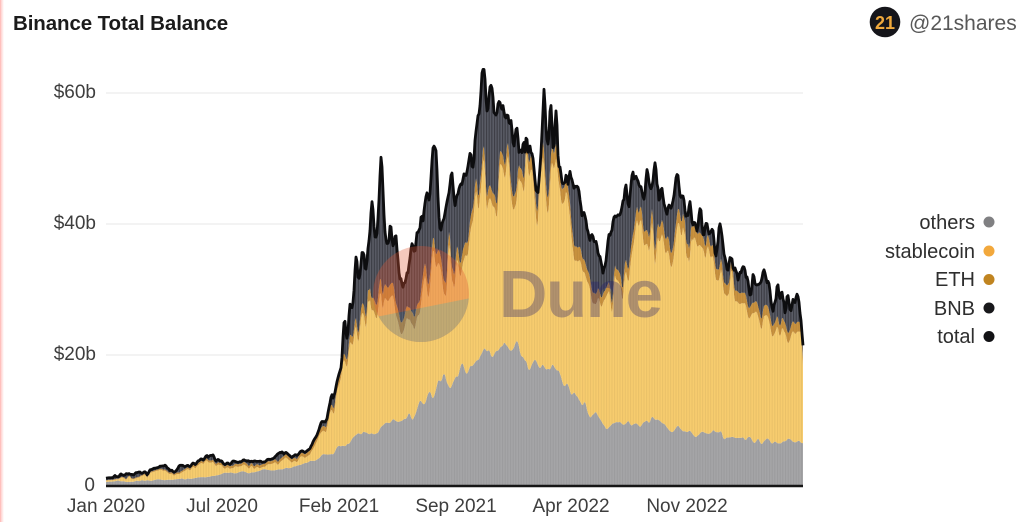 This screenshot has width=1024, height=522. I want to click on svg-text: 0, so click(89, 485).